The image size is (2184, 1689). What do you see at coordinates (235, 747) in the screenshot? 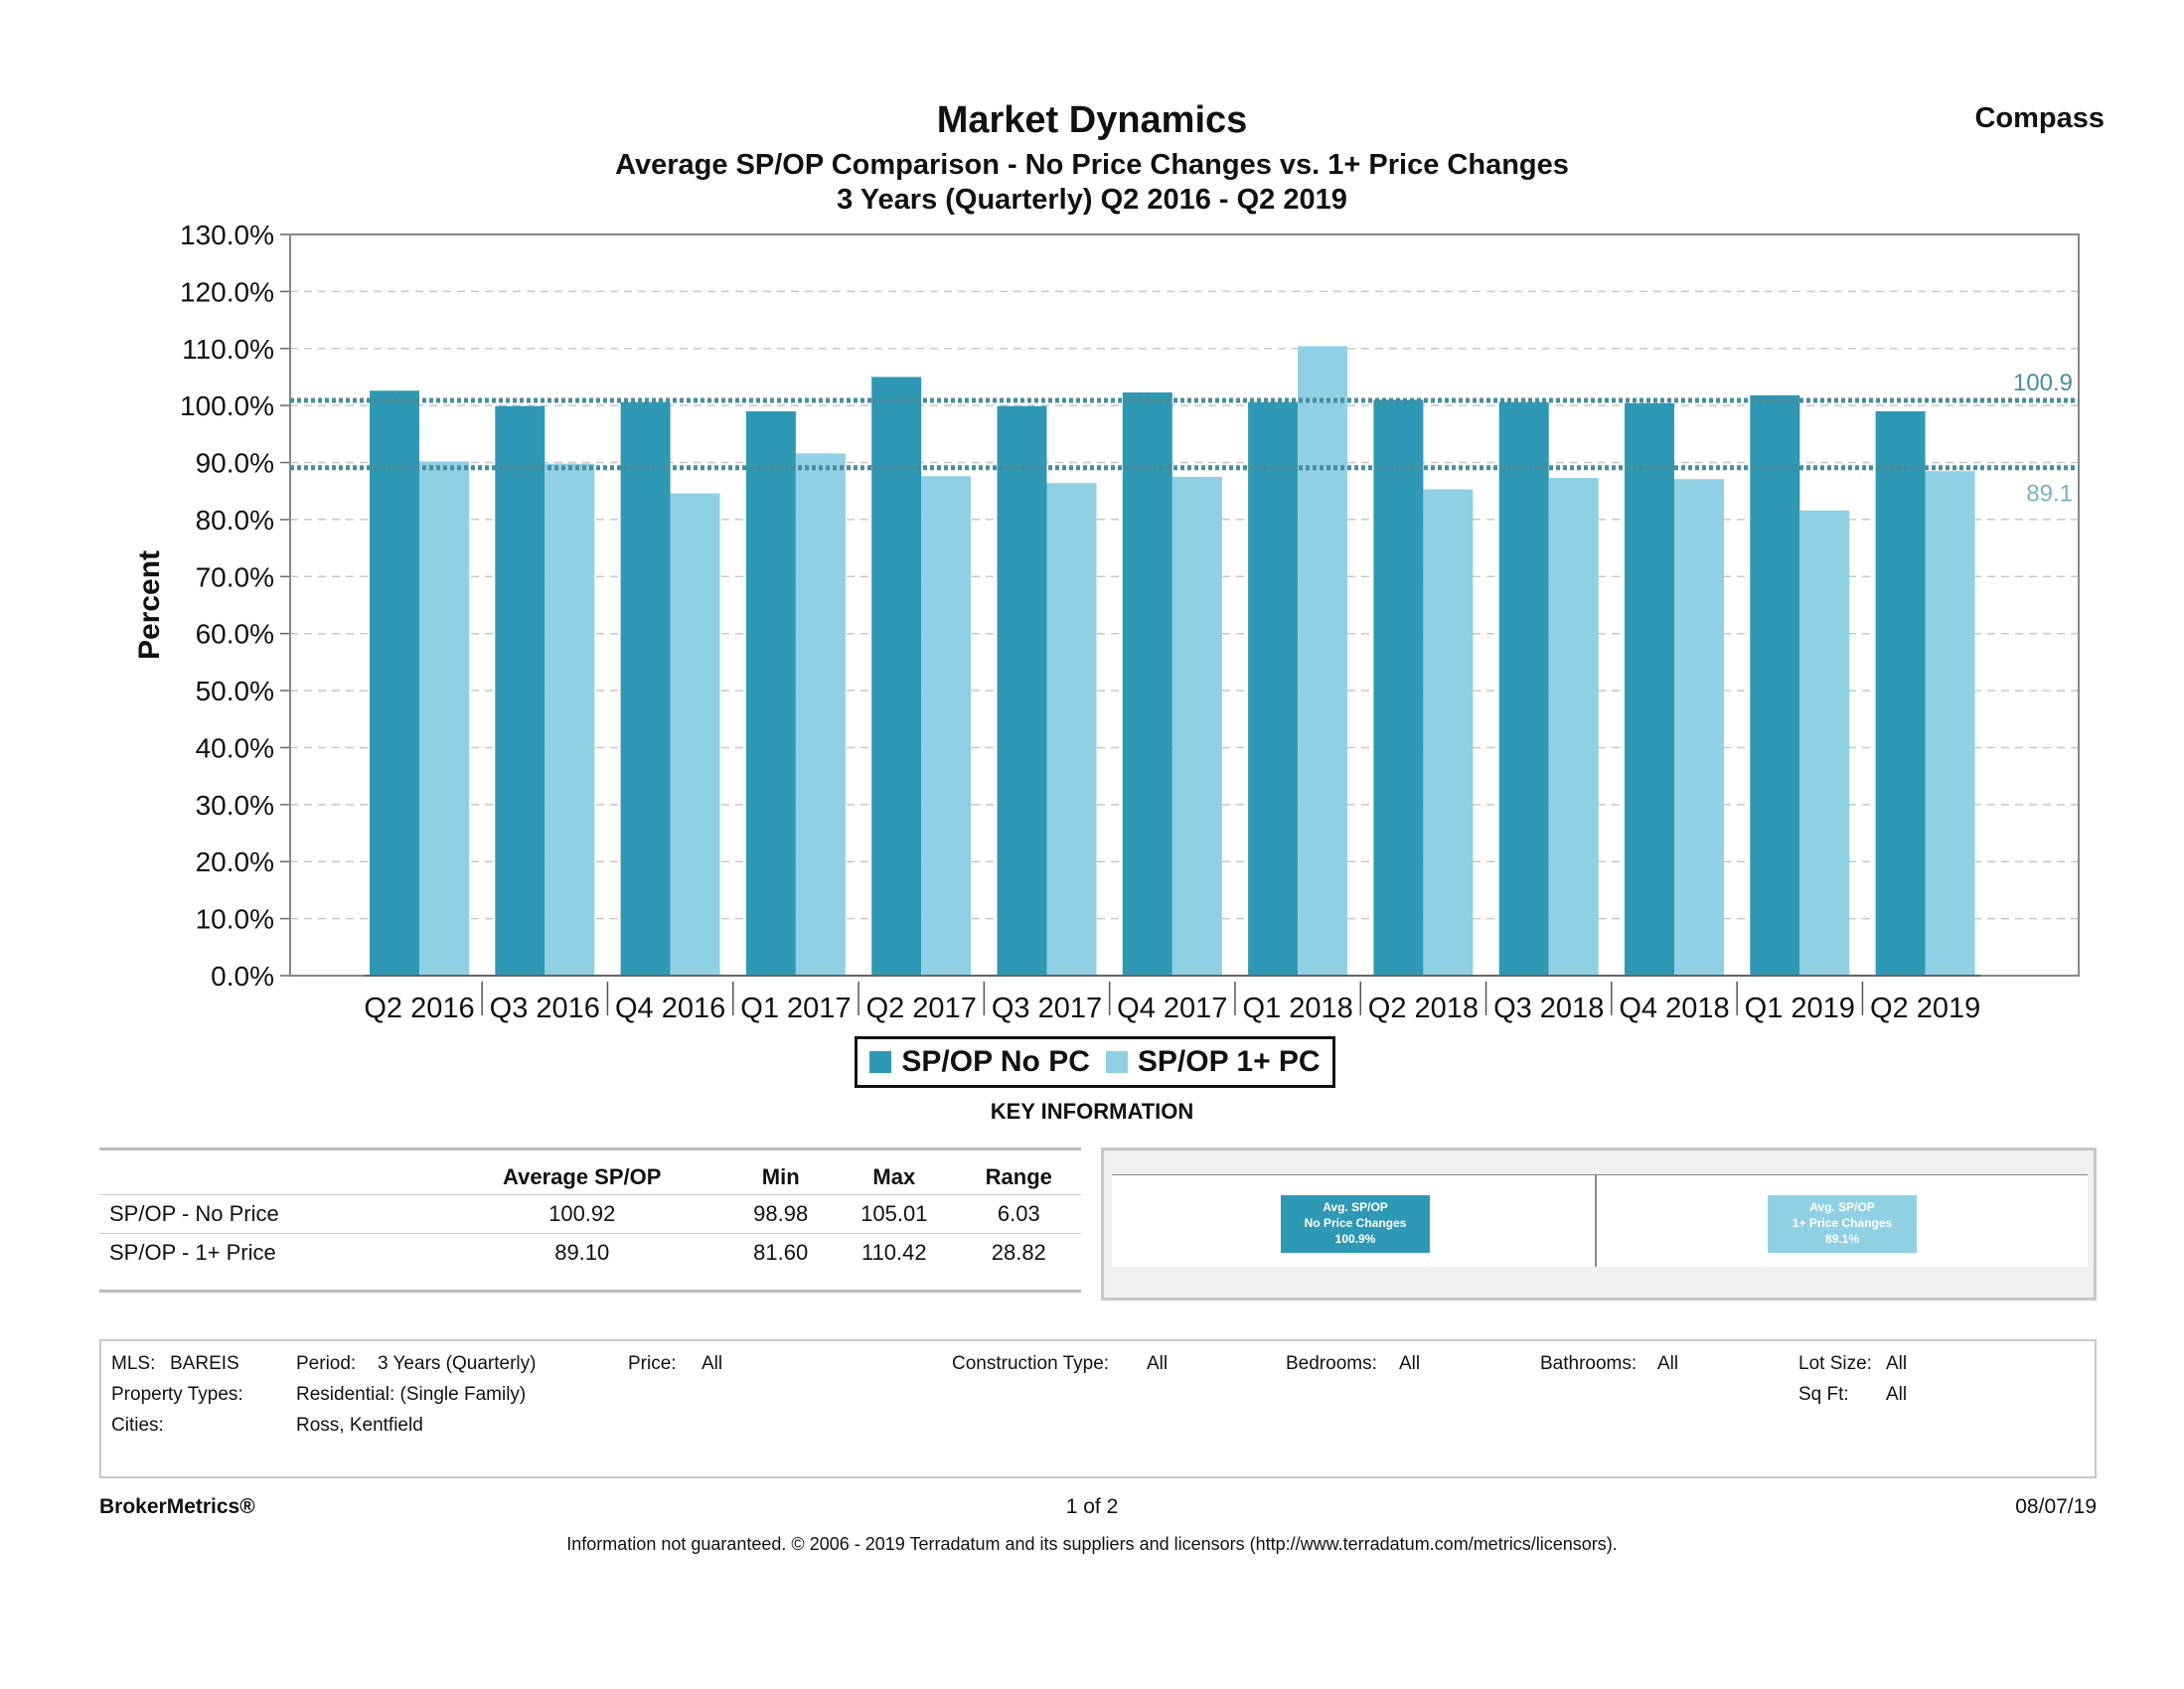
I see `y-tick-label: 40.0%` at bounding box center [235, 747].